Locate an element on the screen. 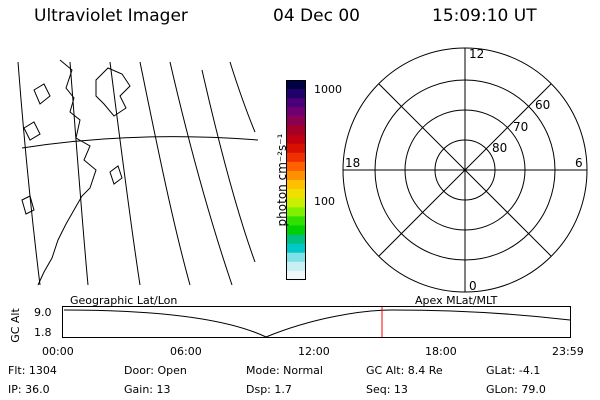 The image size is (600, 400). mlt-label-18: 18 is located at coordinates (353, 163).